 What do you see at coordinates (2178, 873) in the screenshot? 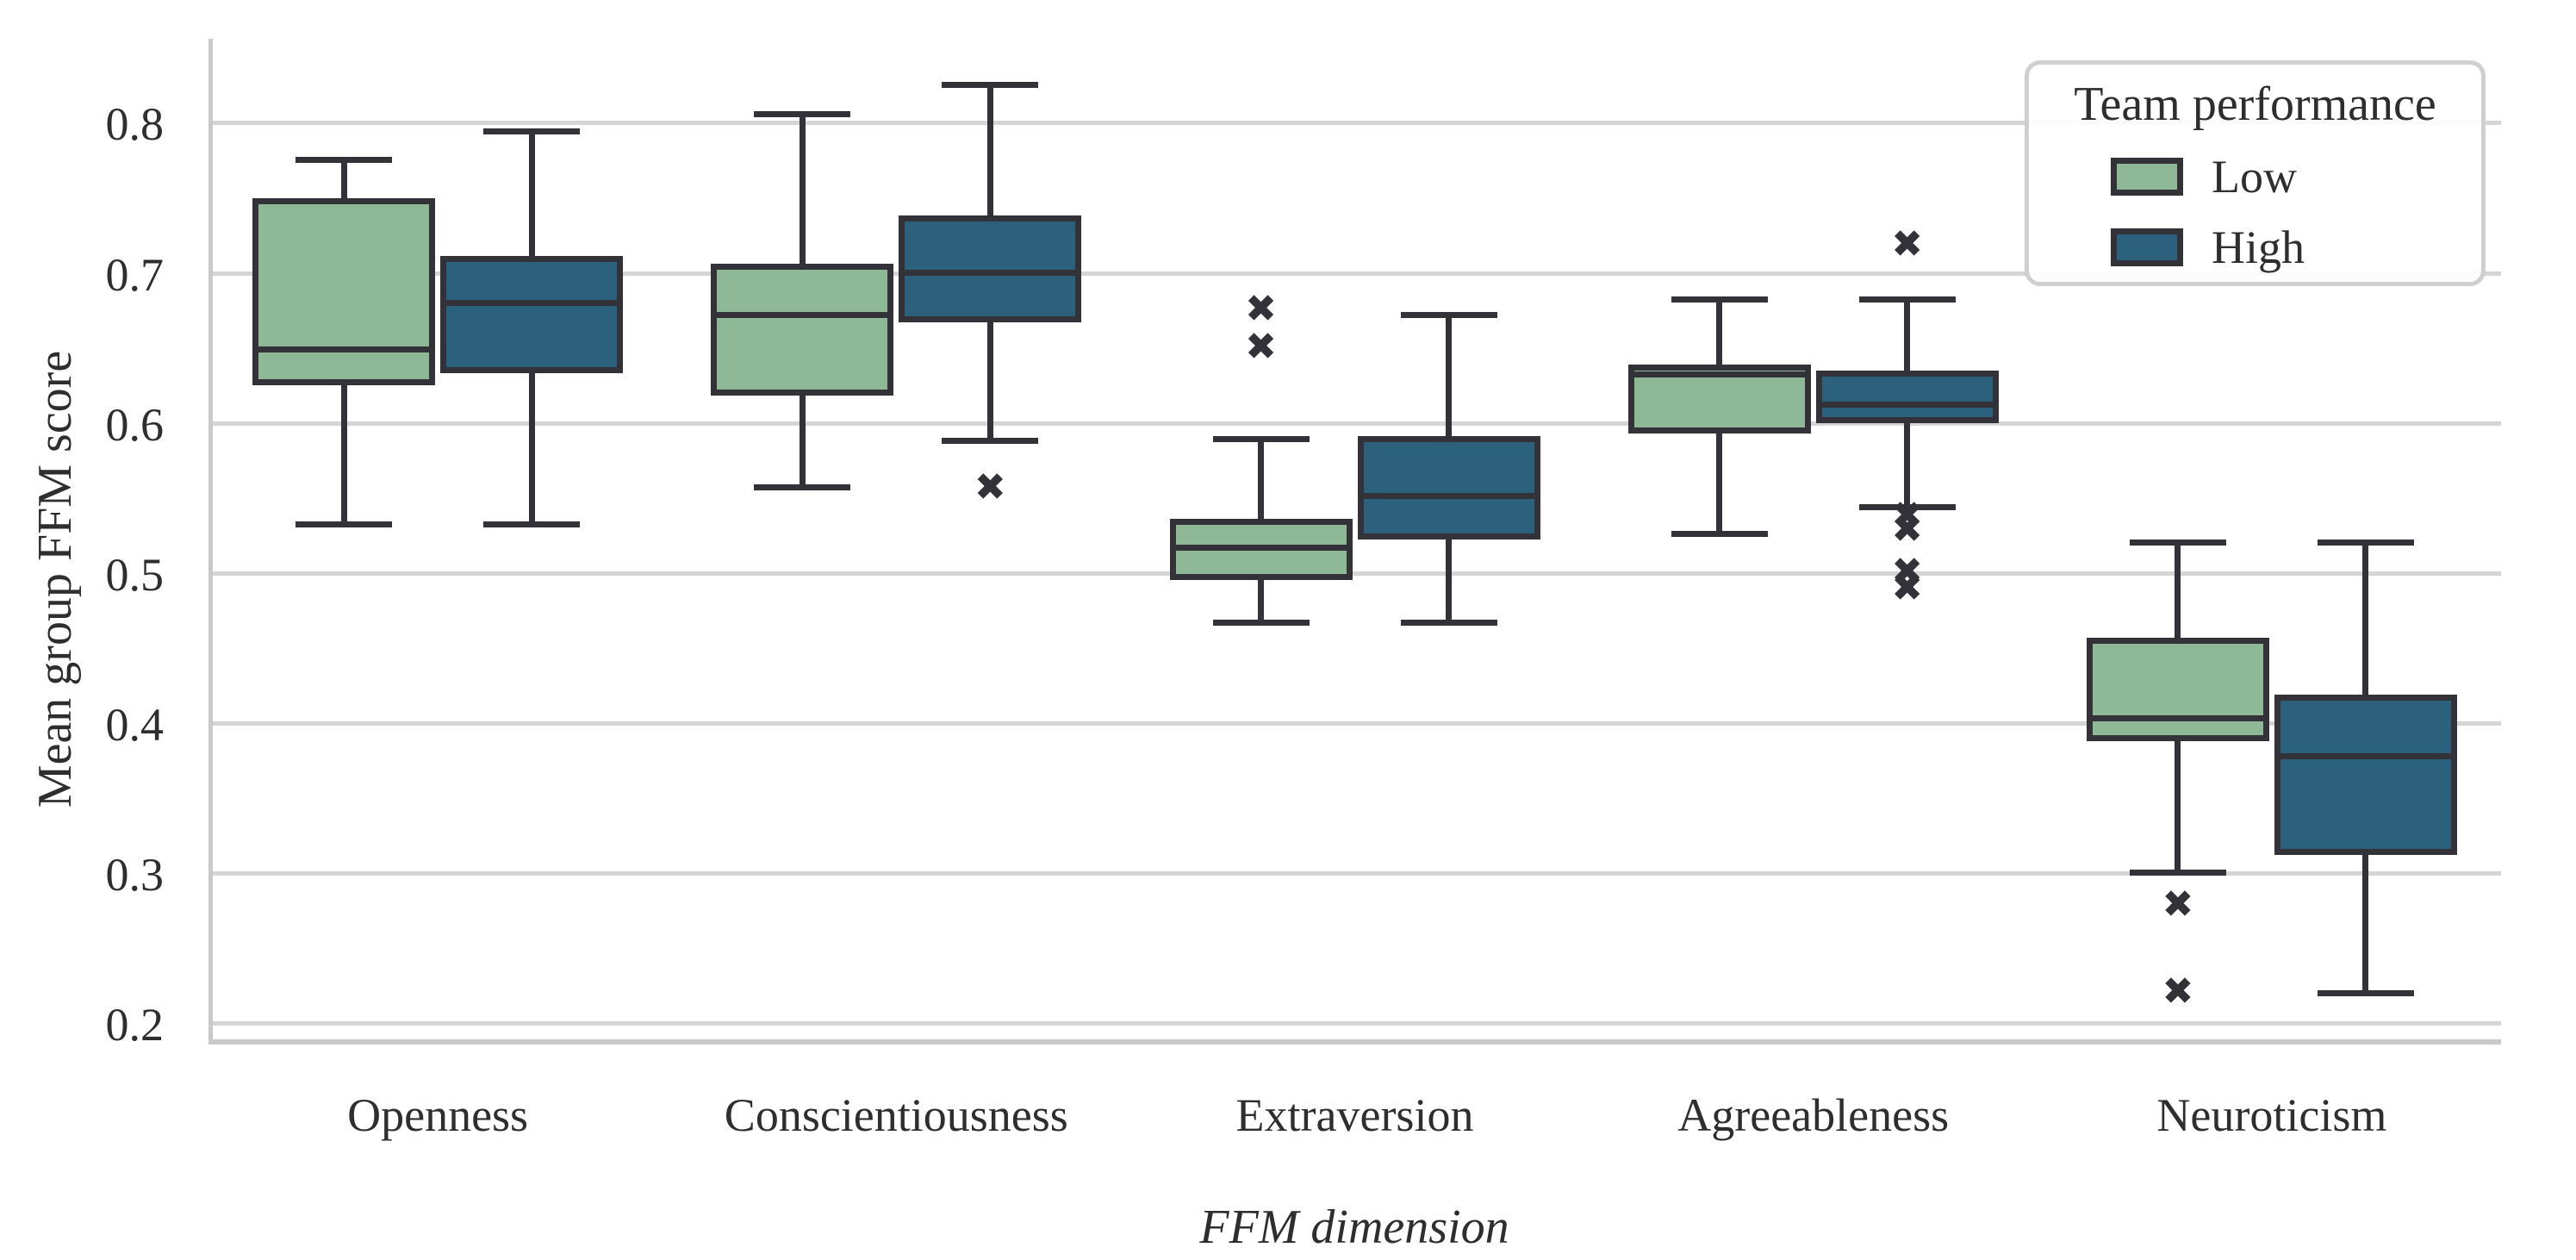
I see `whisker-cap-lower-low-neuroticism` at bounding box center [2178, 873].